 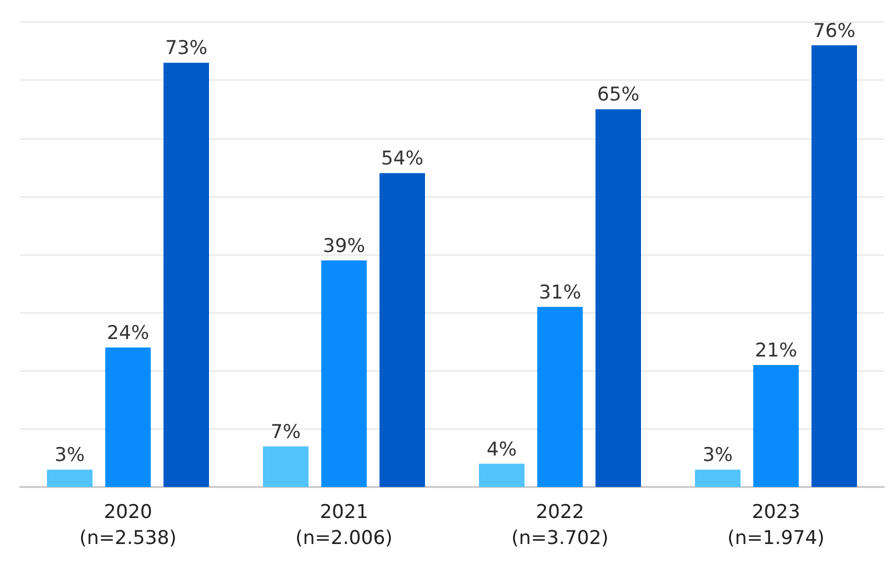 I want to click on data-label: 31%, so click(x=560, y=292).